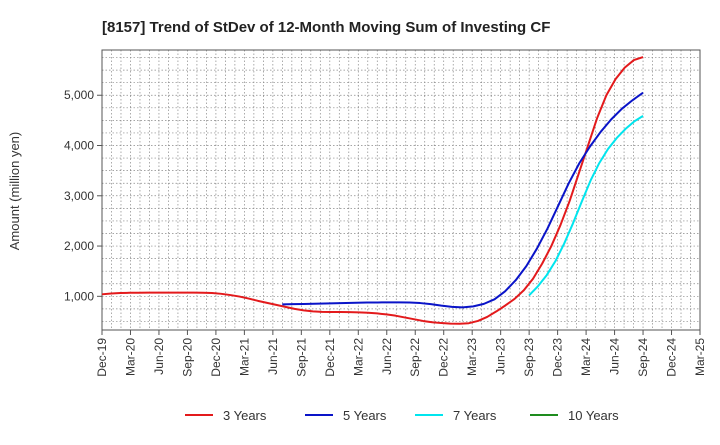  Describe the element at coordinates (586, 206) in the screenshot. I see `series-line-7-years` at that location.